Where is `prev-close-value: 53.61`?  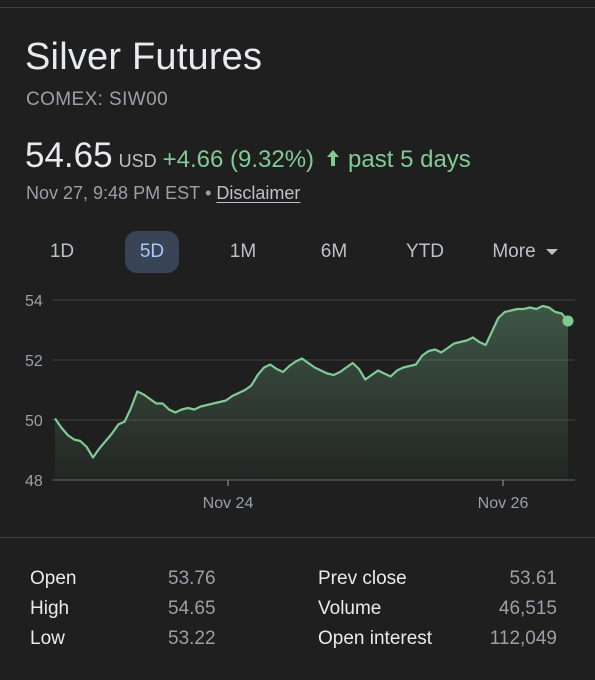 prev-close-value: 53.61 is located at coordinates (533, 578).